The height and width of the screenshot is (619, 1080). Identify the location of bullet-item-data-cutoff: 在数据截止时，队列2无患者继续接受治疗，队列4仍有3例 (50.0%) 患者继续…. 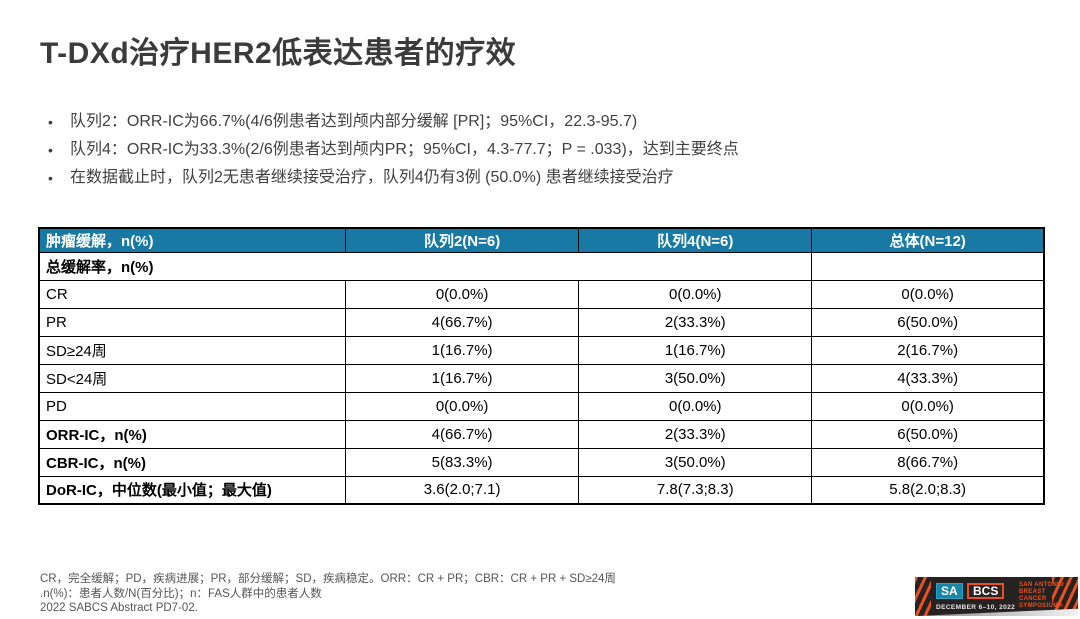
(544, 178).